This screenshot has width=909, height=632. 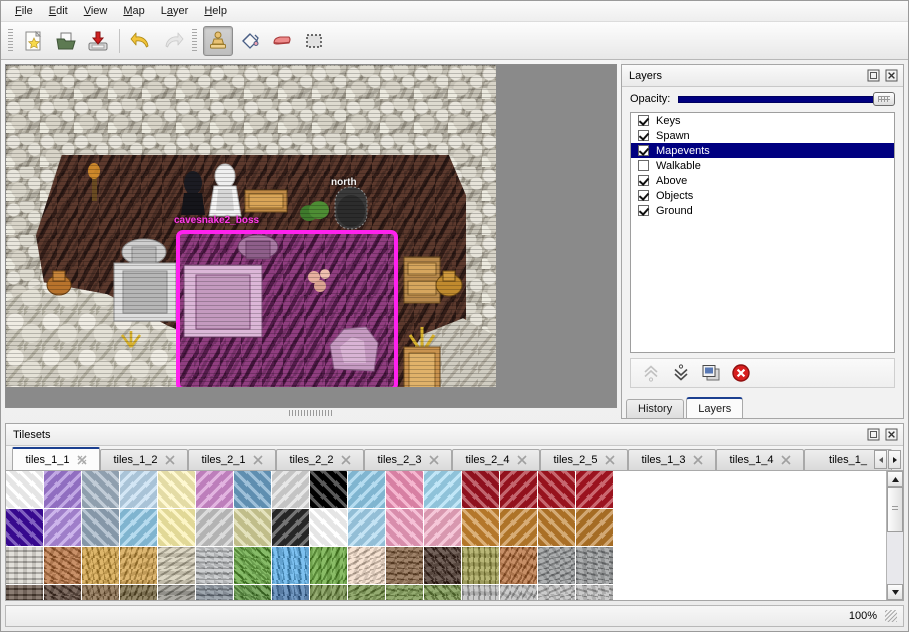 I want to click on undo-button, so click(x=141, y=41).